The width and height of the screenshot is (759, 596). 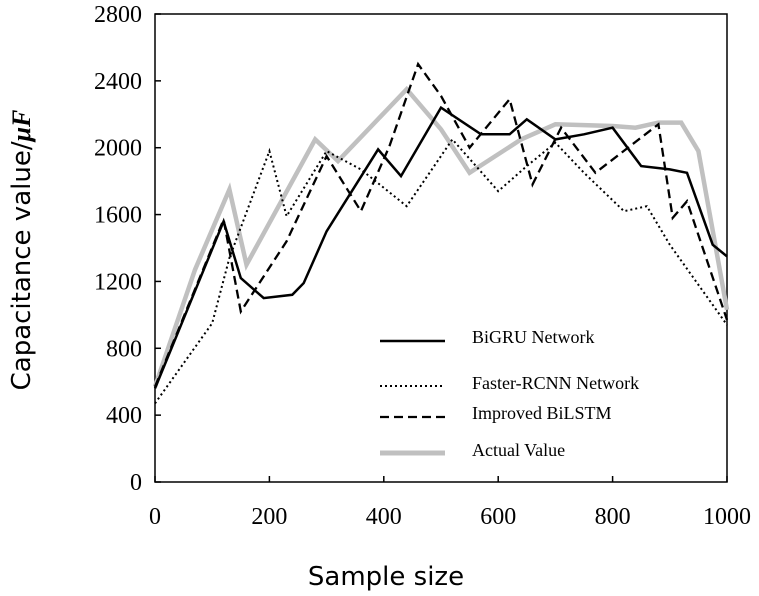 I want to click on y-tick-label: 1600, so click(x=118, y=216).